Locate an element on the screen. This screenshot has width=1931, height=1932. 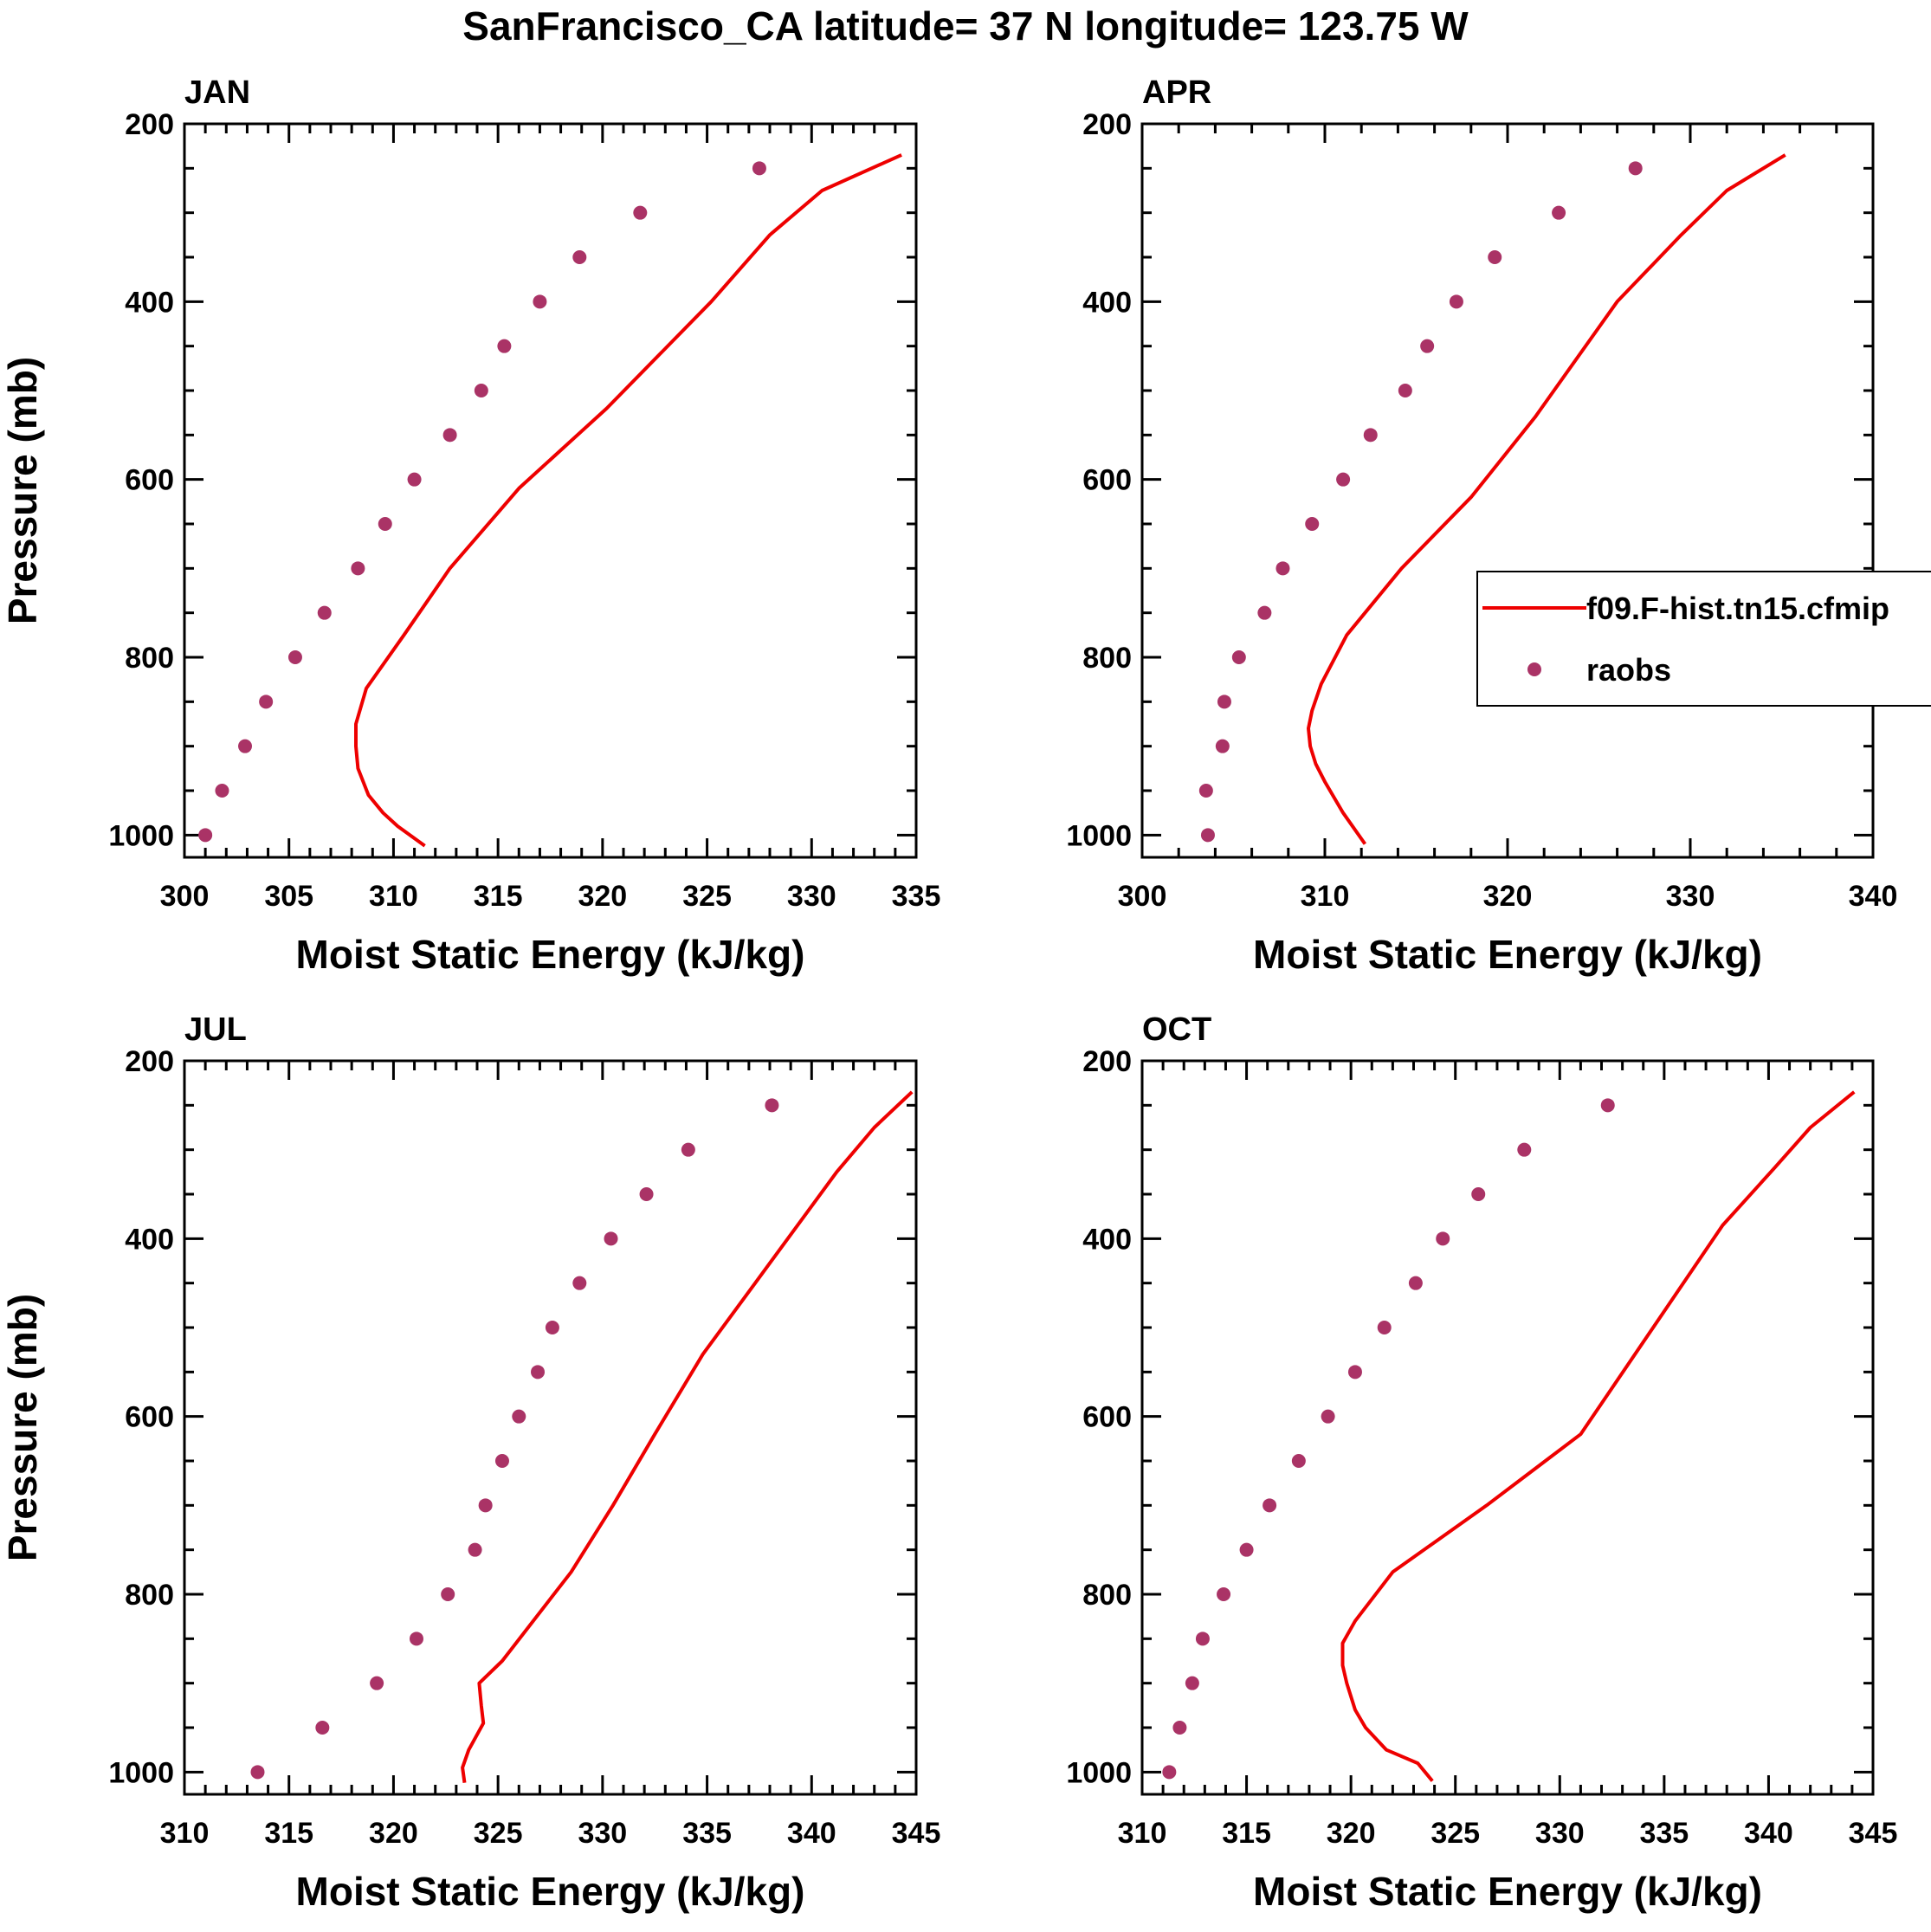
legend-obs-label: raobs is located at coordinates (1628, 670).